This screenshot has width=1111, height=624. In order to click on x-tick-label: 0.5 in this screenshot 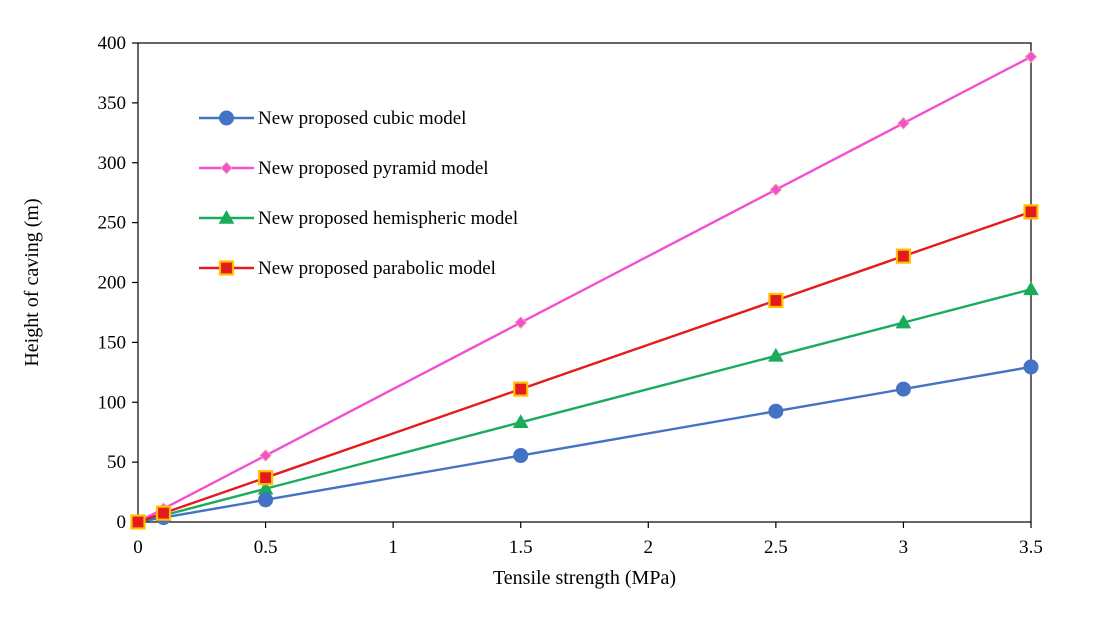, I will do `click(266, 547)`.